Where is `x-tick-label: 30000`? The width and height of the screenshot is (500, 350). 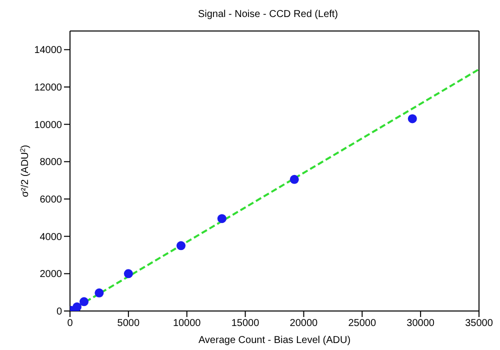
x-tick-label: 30000 is located at coordinates (420, 324).